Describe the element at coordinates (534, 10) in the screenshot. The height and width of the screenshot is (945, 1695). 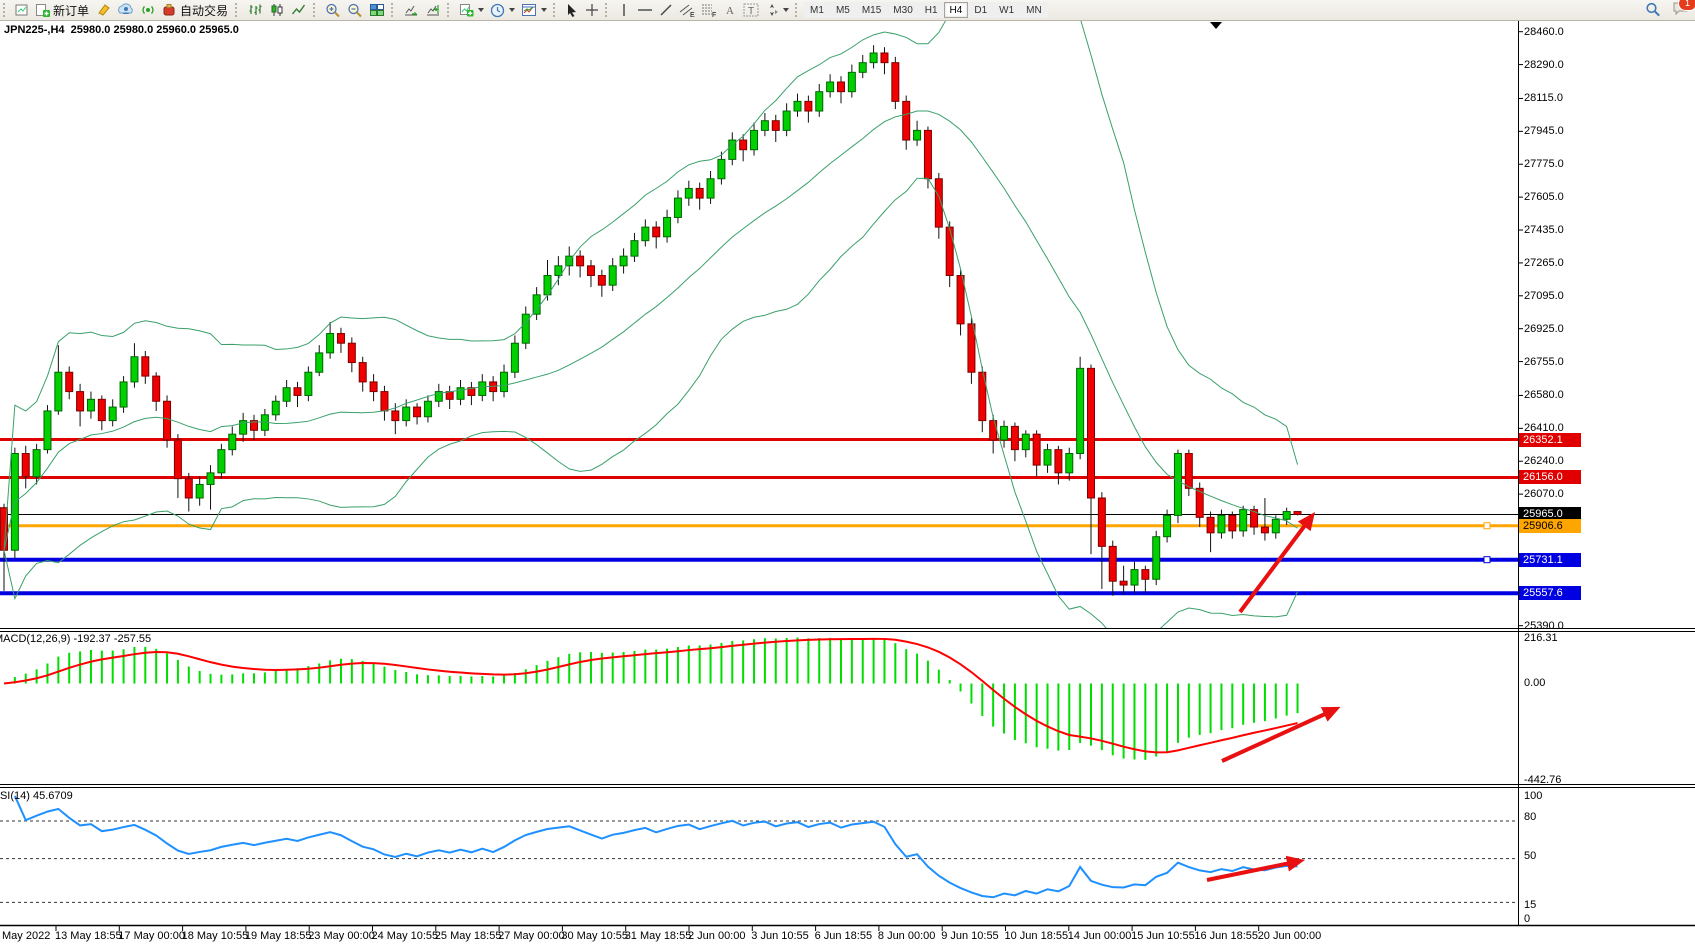
I see `template-dropdown` at that location.